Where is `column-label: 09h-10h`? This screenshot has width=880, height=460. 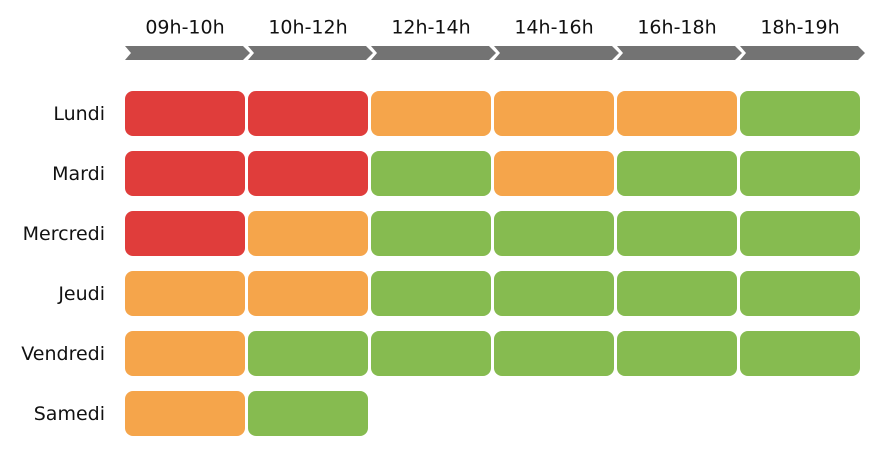 column-label: 09h-10h is located at coordinates (184, 28).